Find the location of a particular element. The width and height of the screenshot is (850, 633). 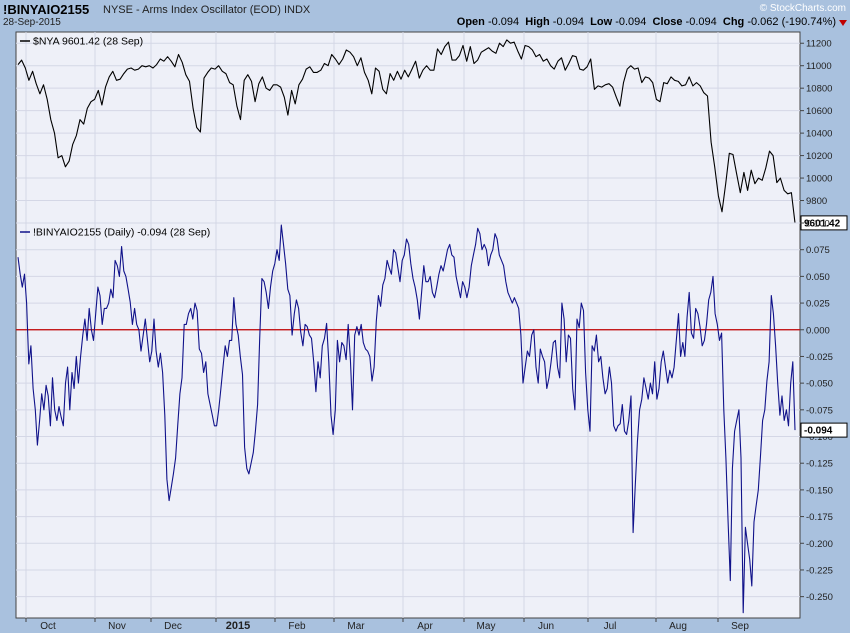

exchange-code: INDX is located at coordinates (297, 10).